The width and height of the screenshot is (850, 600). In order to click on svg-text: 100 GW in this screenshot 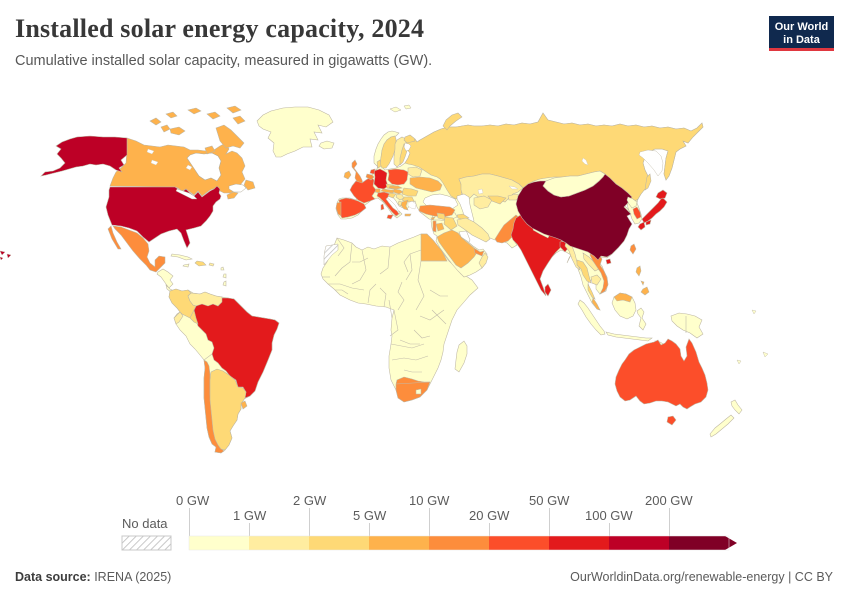, I will do `click(609, 515)`.